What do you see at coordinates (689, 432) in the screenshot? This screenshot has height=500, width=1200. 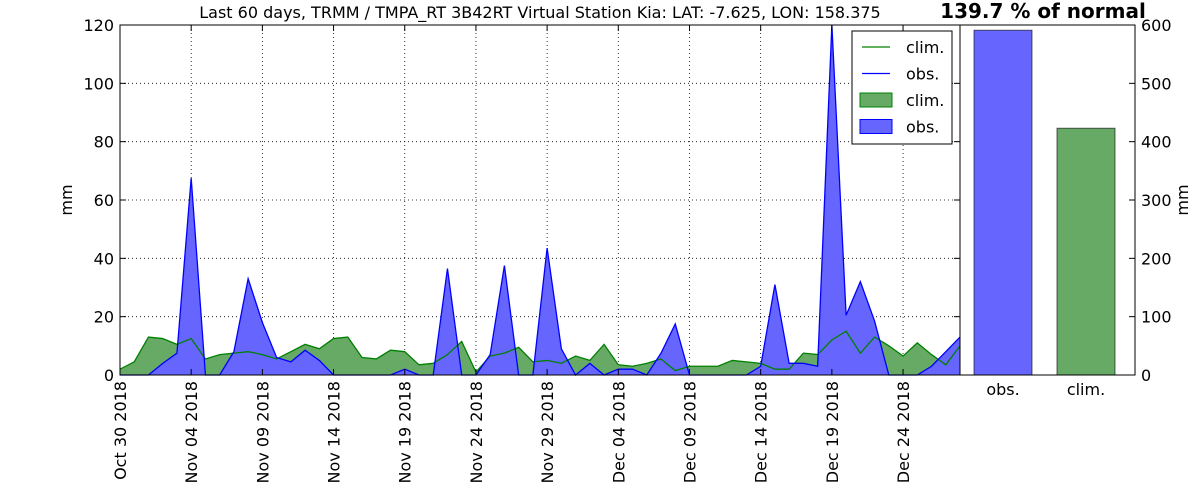 I see `x-tick-label: Dec 09 2018` at bounding box center [689, 432].